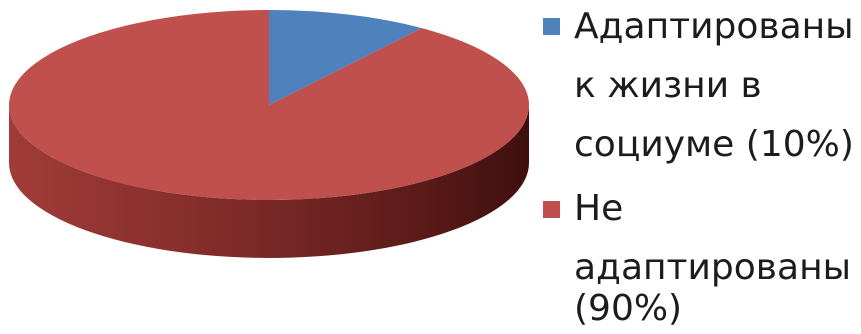 The width and height of the screenshot is (861, 334). Describe the element at coordinates (345, 57) in the screenshot. I see `pie-slice-adapted` at that location.